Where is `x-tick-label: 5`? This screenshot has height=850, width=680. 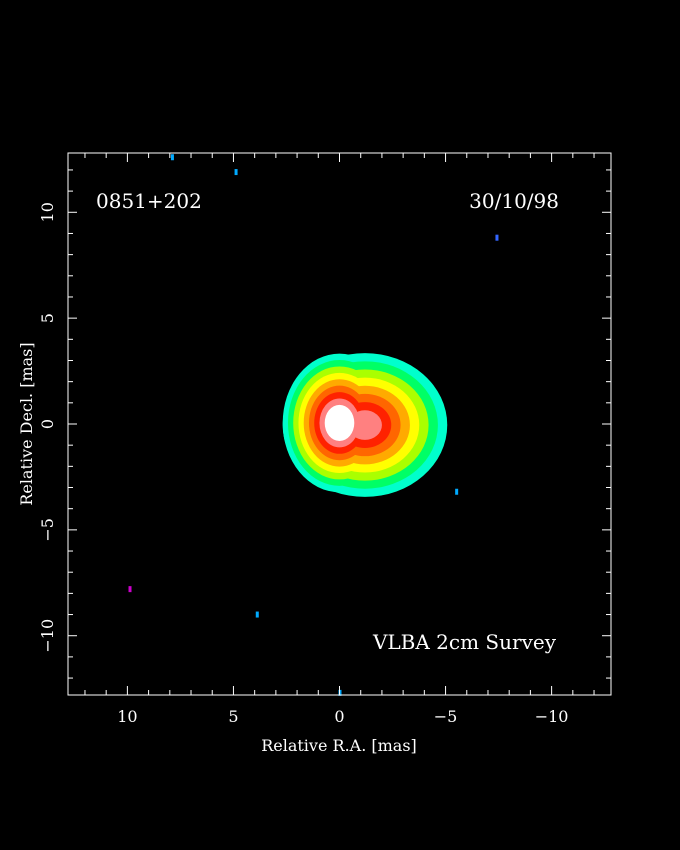 x-tick-label: 5 is located at coordinates (233, 716).